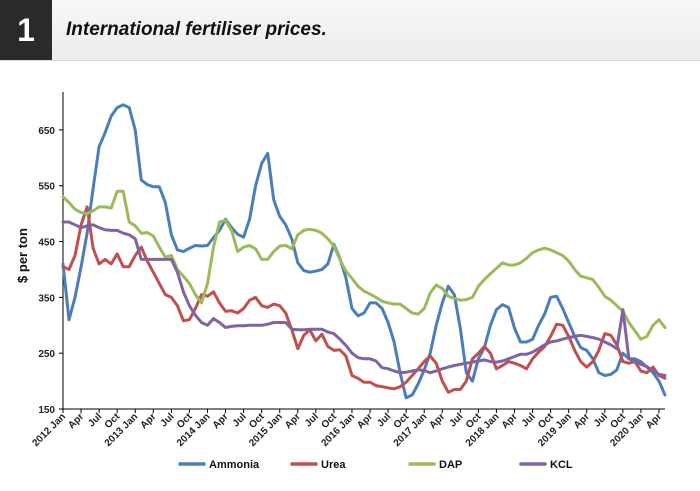 The height and width of the screenshot is (491, 700). Describe the element at coordinates (46, 354) in the screenshot. I see `y-tick-label: 250` at that location.